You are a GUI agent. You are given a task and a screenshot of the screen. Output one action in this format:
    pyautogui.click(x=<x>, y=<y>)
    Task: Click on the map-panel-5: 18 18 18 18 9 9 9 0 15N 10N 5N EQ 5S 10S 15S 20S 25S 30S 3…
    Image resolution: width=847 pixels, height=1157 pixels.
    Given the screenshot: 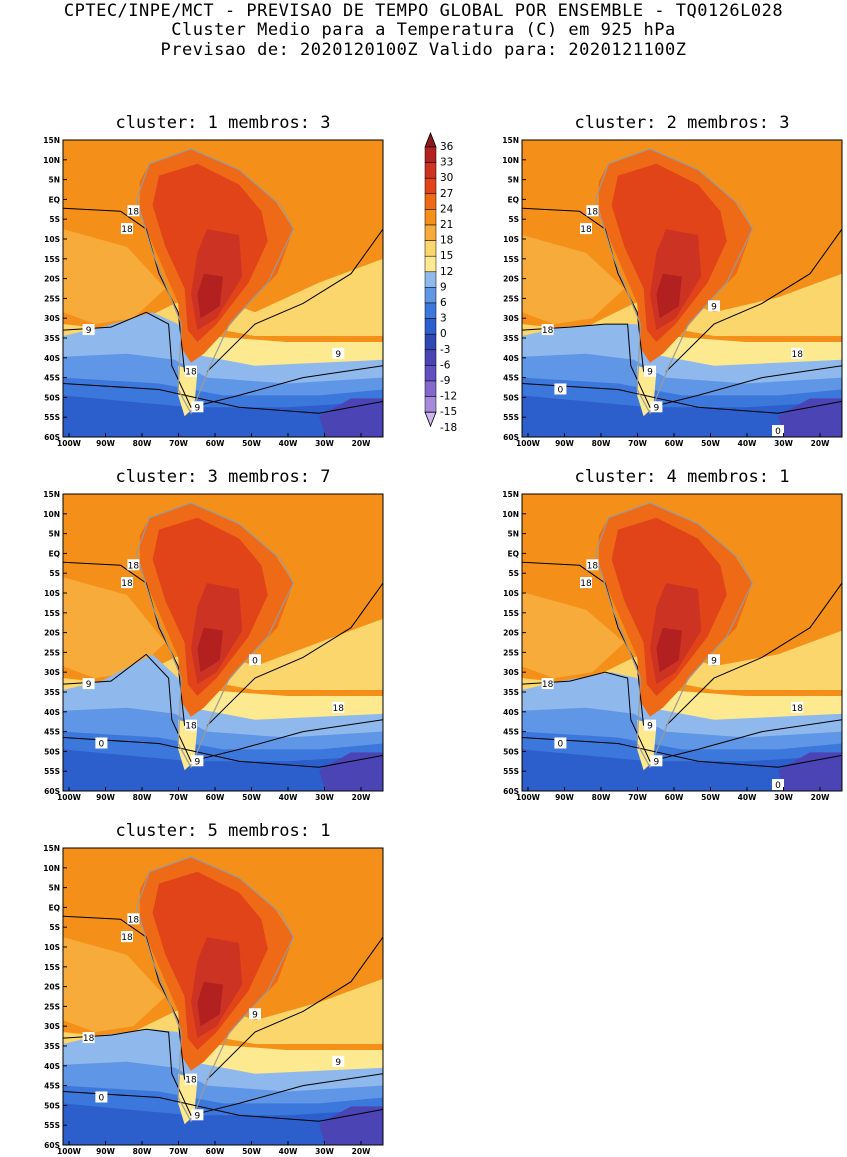 What is the action you would take?
    pyautogui.click(x=213, y=1000)
    